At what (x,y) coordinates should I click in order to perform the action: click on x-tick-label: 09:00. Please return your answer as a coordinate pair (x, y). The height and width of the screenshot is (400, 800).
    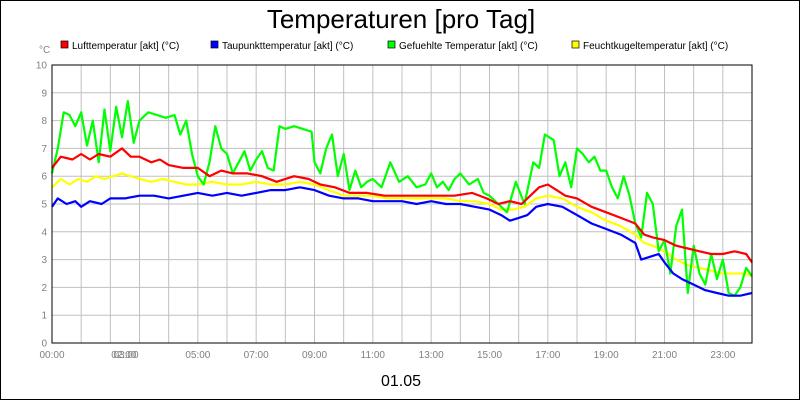
    Looking at the image, I should click on (314, 355).